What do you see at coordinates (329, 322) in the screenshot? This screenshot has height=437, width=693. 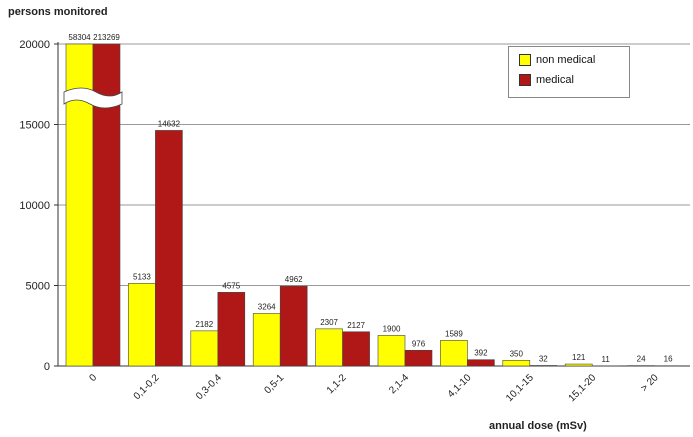 I see `data-label: 2307` at bounding box center [329, 322].